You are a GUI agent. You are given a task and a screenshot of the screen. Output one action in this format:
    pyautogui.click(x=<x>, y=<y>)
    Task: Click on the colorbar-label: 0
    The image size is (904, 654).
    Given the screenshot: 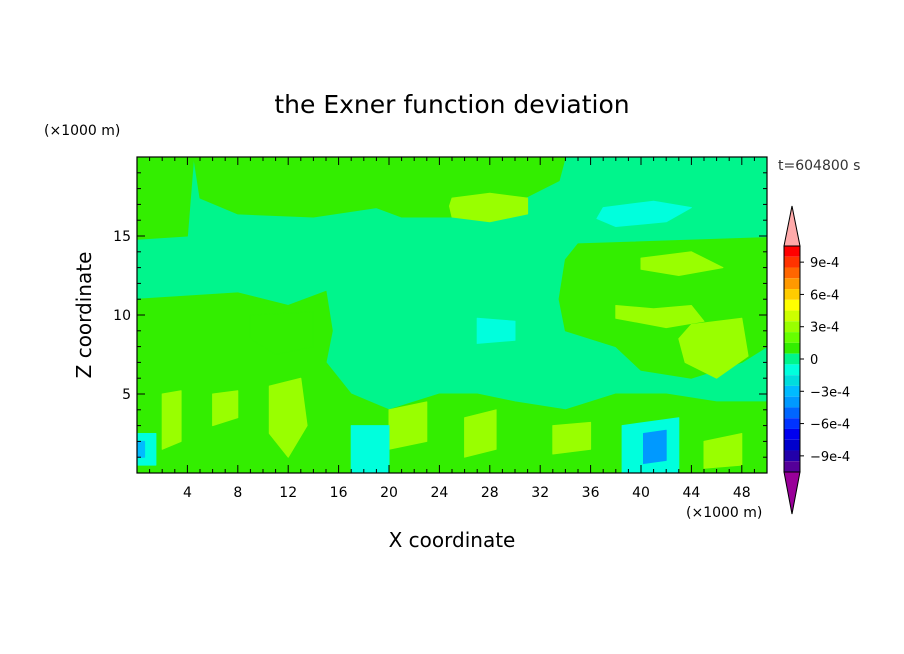 What is the action you would take?
    pyautogui.click(x=814, y=360)
    